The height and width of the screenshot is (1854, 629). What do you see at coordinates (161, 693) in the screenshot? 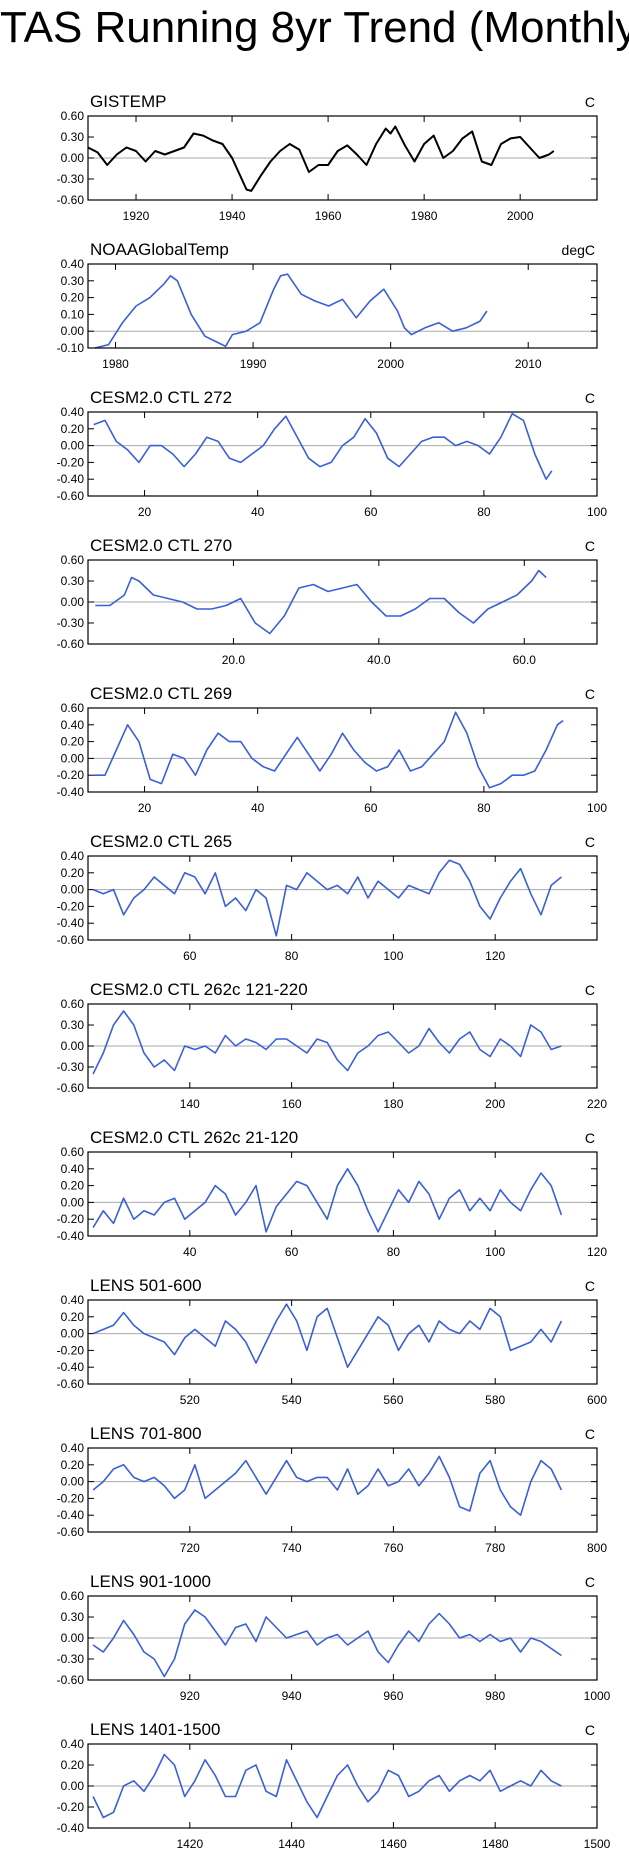
I see `panel-title: CESM2.0 CTL 269` at bounding box center [161, 693].